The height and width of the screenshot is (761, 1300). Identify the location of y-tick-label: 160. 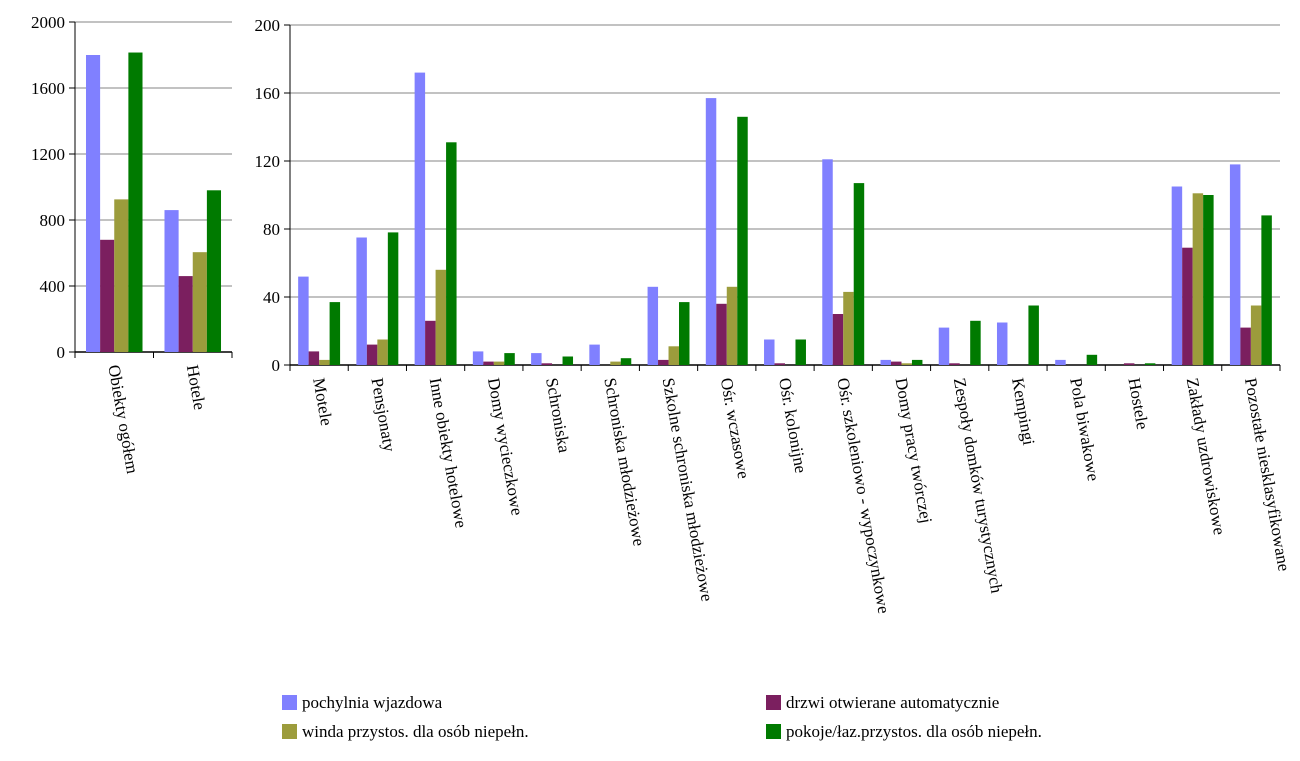
(268, 93).